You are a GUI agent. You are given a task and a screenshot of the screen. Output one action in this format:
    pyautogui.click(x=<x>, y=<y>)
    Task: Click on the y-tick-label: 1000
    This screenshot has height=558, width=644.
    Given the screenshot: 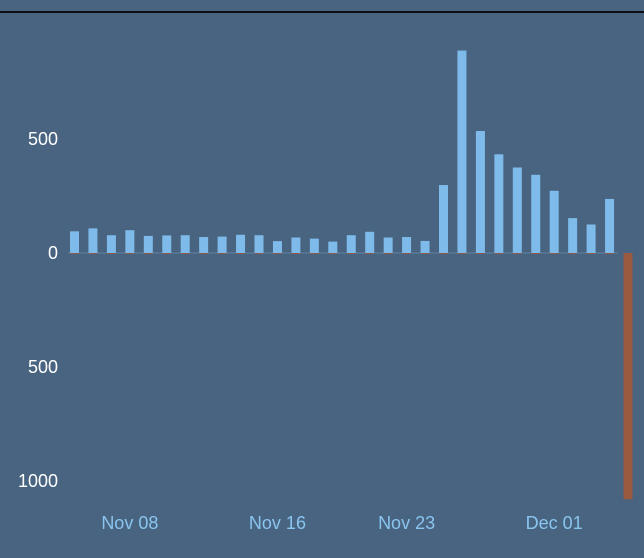 What is the action you would take?
    pyautogui.click(x=38, y=481)
    